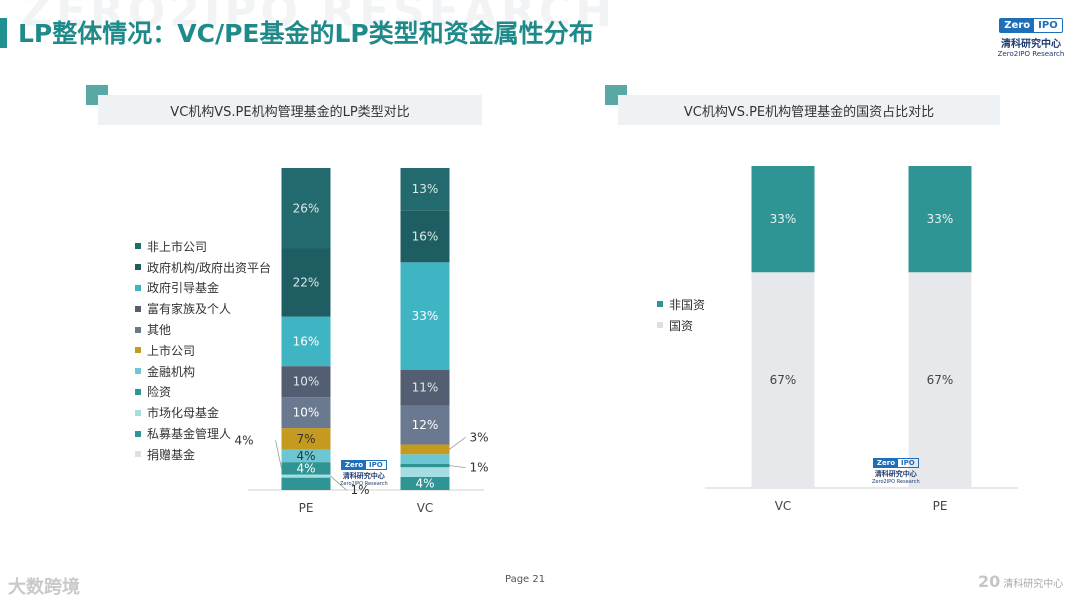  What do you see at coordinates (290, 110) in the screenshot?
I see `panel-left-header: VC机构VS.PE机构管理基金的LP类型对比` at bounding box center [290, 110].